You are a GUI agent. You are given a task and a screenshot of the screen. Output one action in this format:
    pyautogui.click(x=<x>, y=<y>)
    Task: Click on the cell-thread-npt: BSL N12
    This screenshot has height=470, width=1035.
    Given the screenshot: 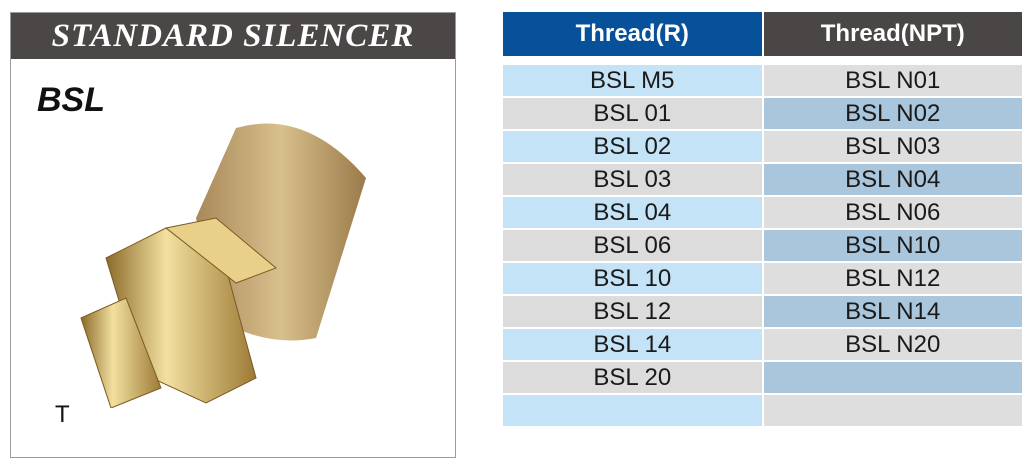 What is the action you would take?
    pyautogui.click(x=892, y=278)
    